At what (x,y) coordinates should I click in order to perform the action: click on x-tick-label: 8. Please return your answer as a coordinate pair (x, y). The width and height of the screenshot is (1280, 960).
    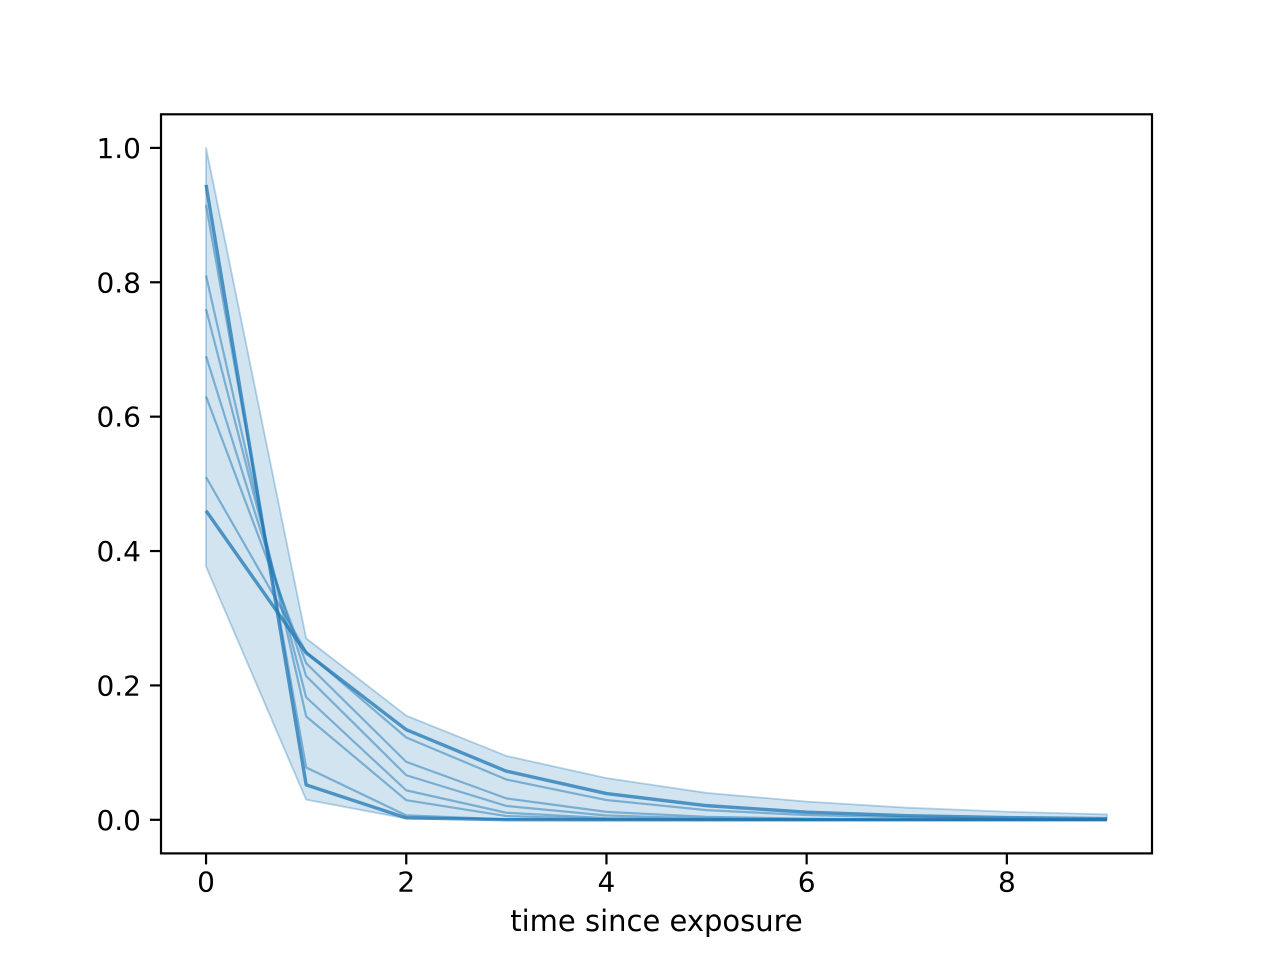
    Looking at the image, I should click on (1007, 881).